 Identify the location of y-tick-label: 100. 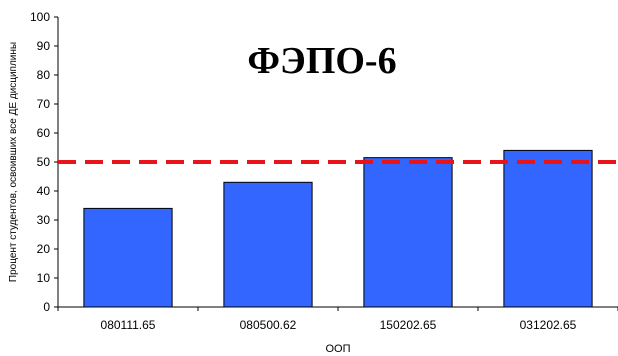
(40, 17).